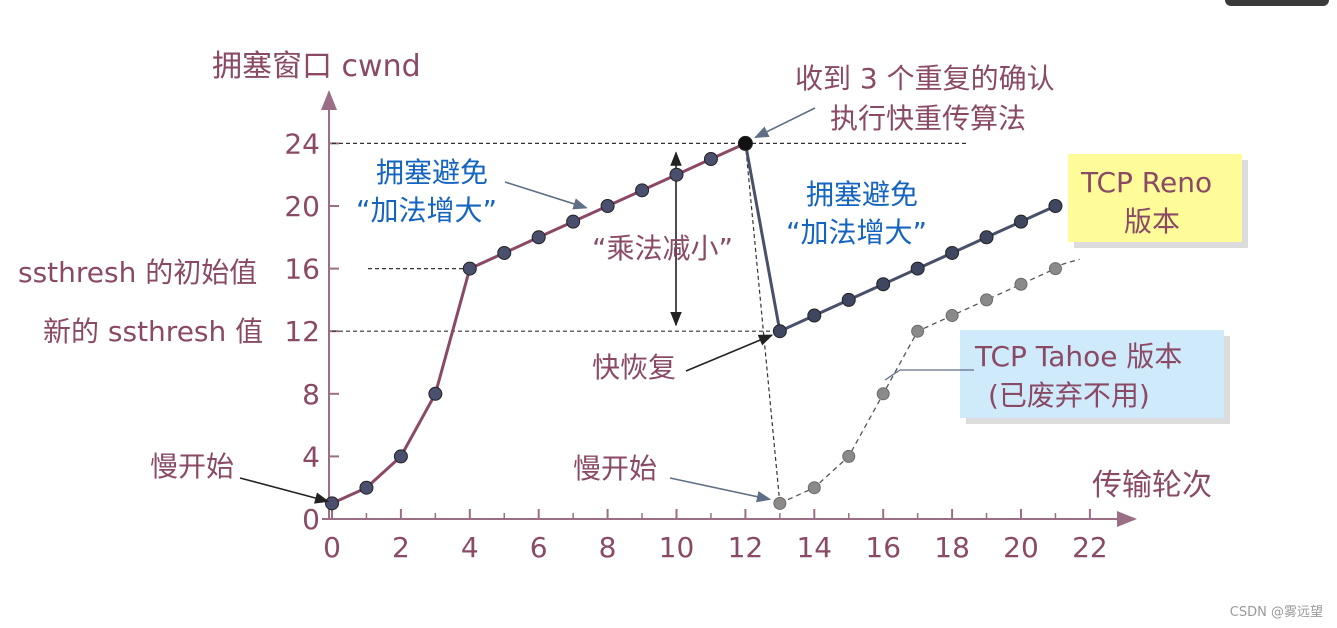 This screenshot has width=1337, height=628. I want to click on fast-recovery-arrow, so click(729, 353).